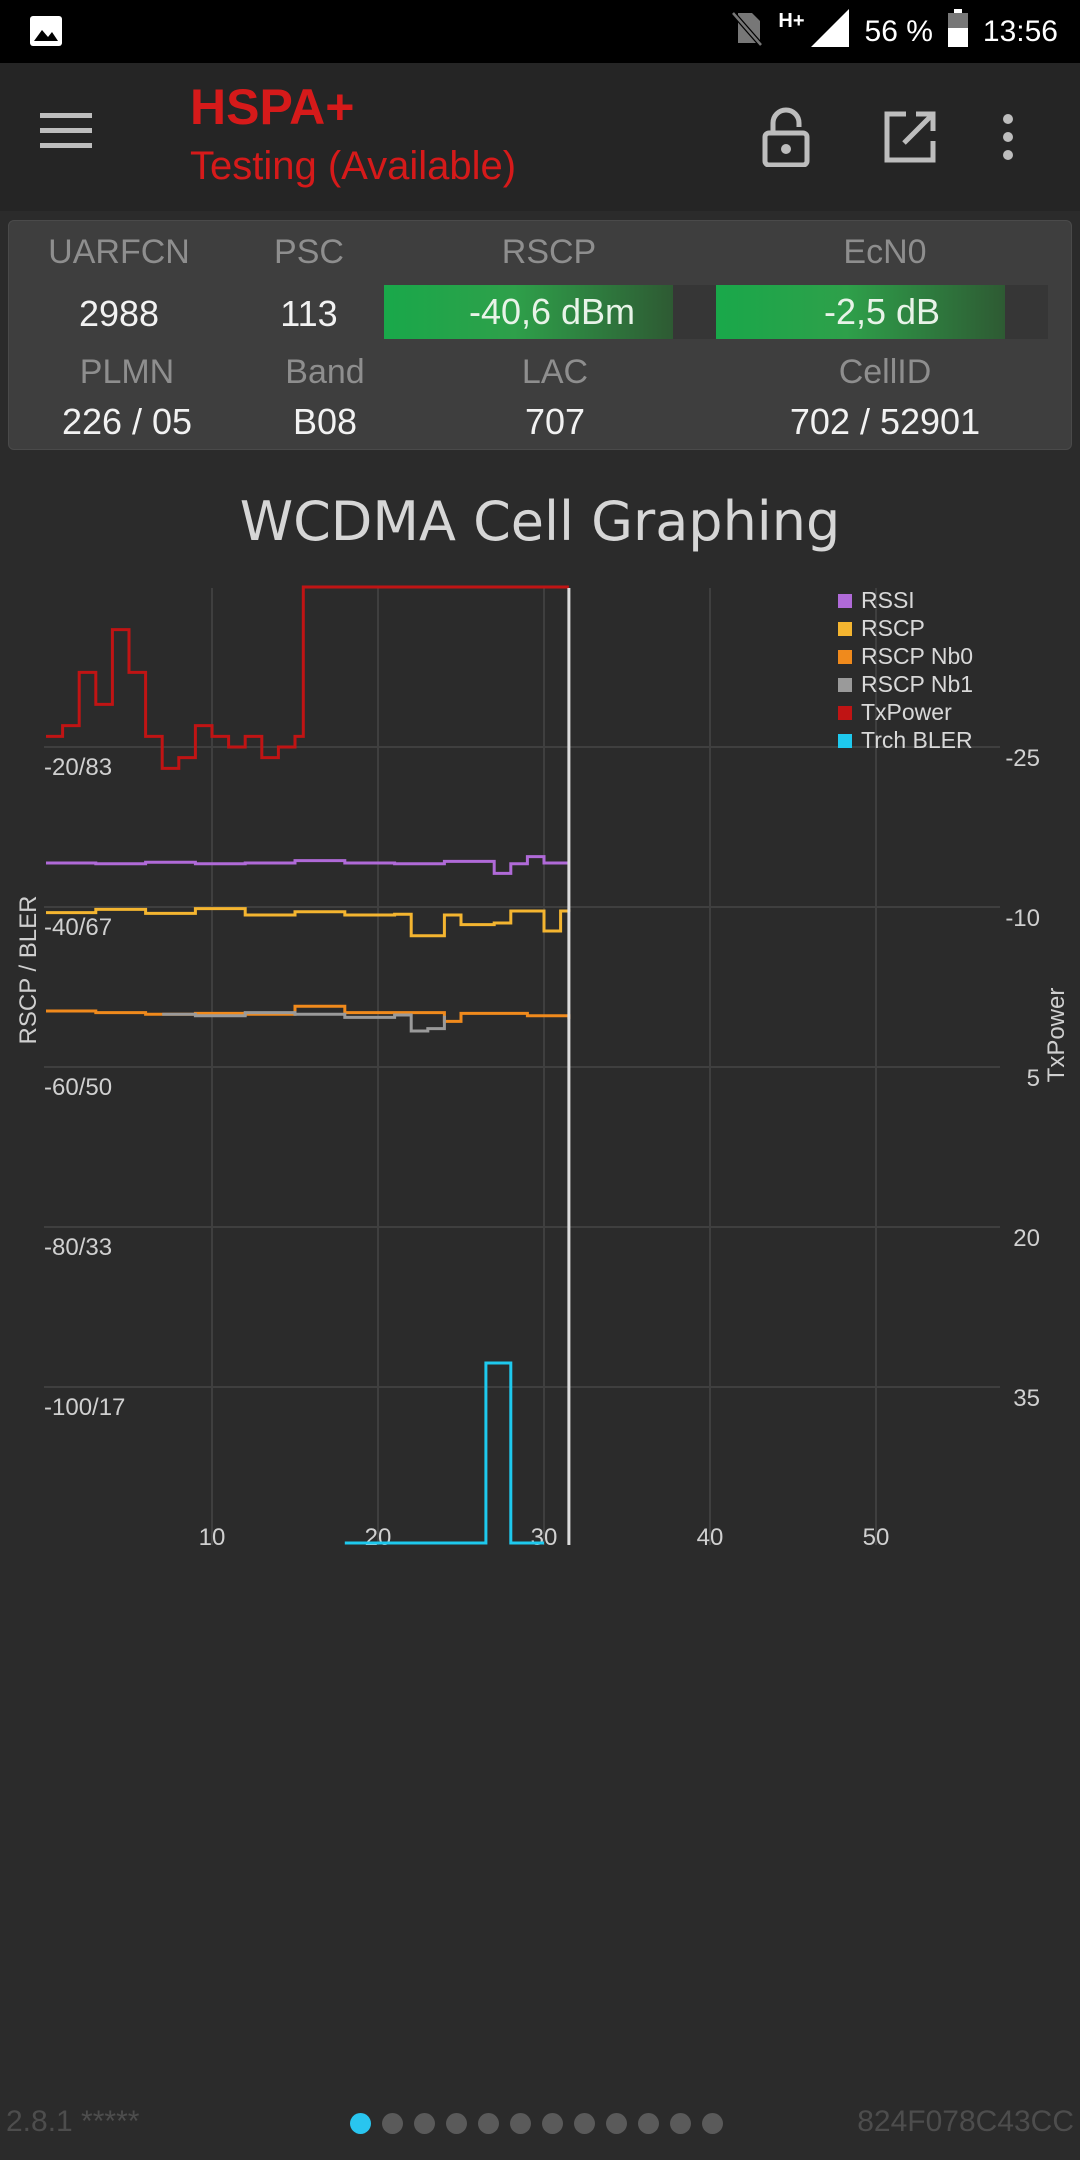  Describe the element at coordinates (78, 767) in the screenshot. I see `y-tick-label: -20/83` at that location.